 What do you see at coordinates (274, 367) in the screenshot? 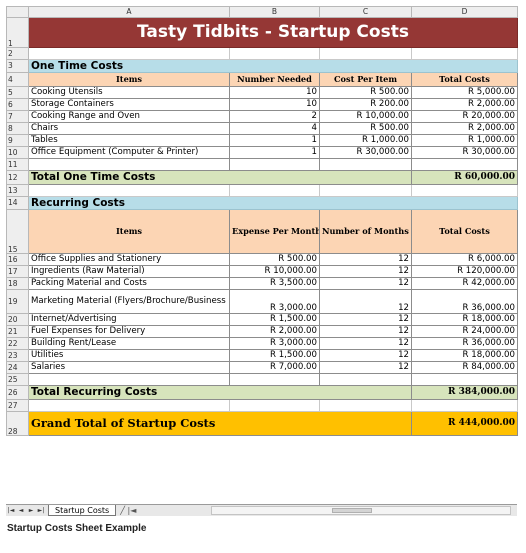
I see `expense-cell: R 7,000.00` at bounding box center [274, 367].